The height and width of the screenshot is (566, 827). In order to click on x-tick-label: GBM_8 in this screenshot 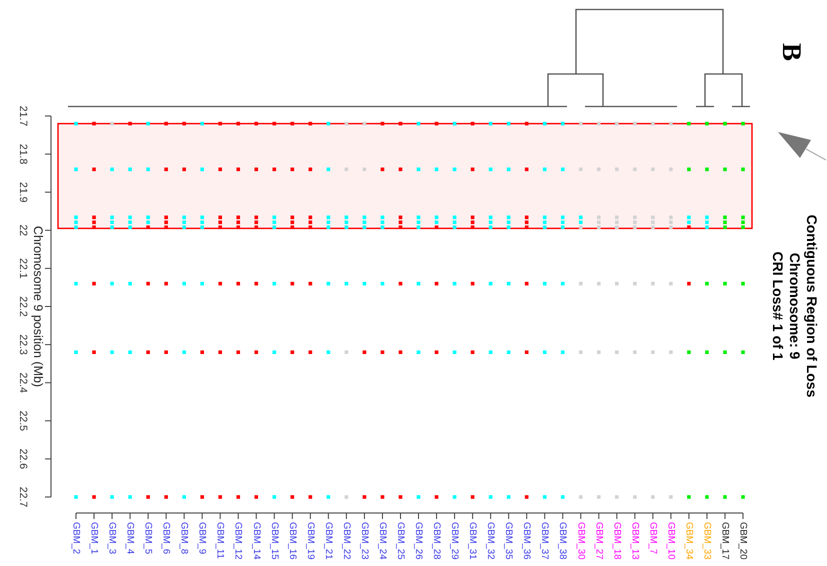, I will do `click(184, 538)`.